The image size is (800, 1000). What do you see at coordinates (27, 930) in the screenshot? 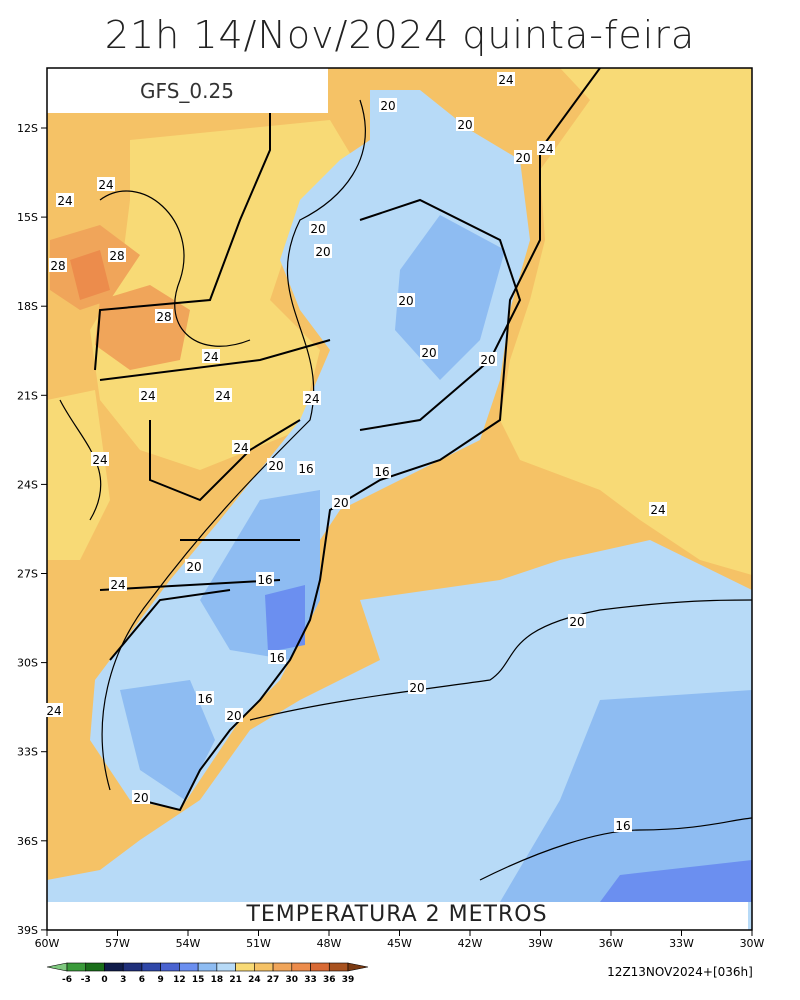
I see `y-tick-label: 39S` at bounding box center [27, 930].